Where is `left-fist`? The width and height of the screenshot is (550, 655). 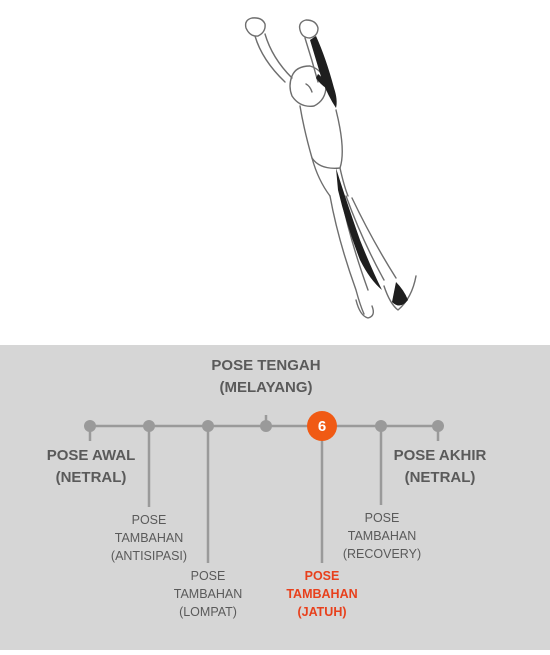
left-fist is located at coordinates (255, 27).